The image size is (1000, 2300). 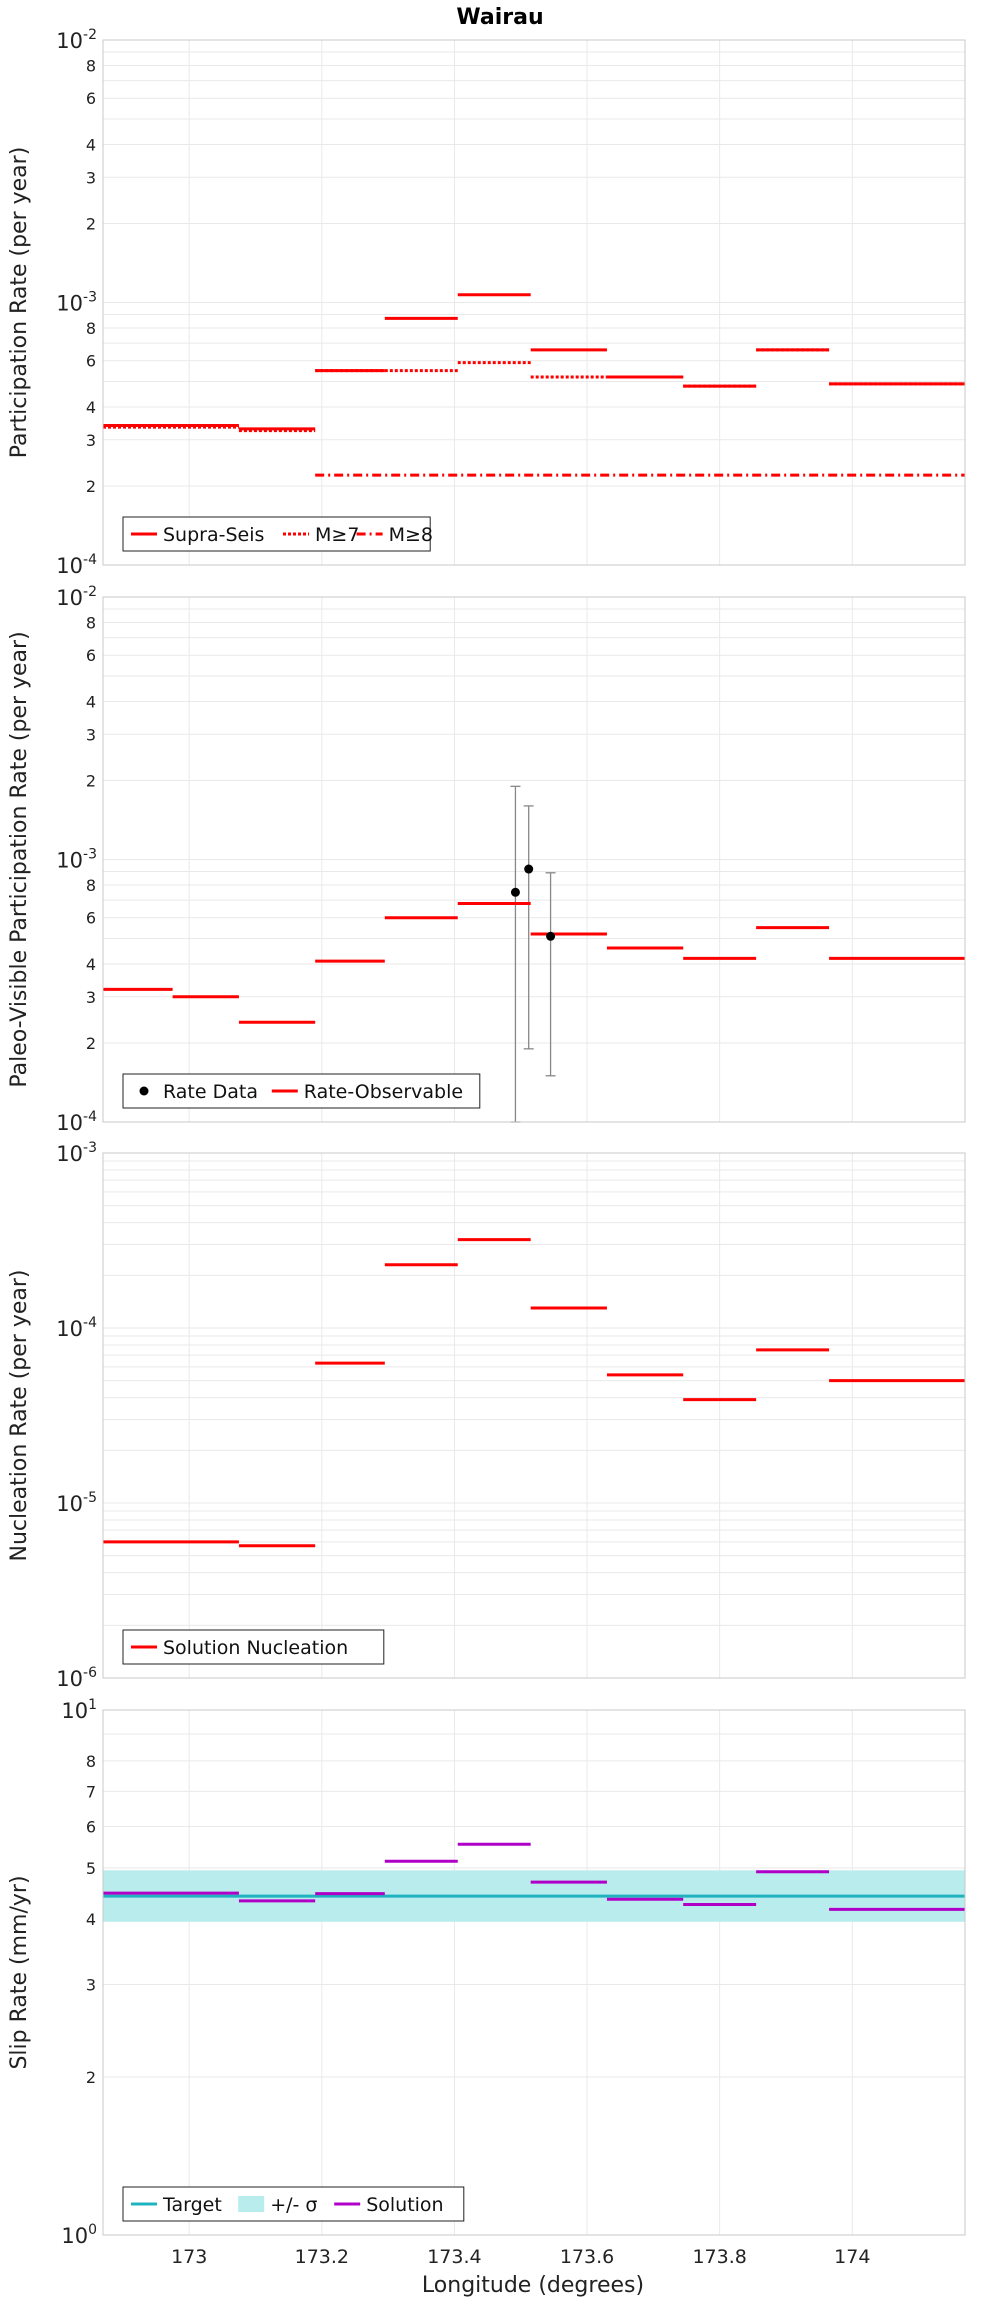 I want to click on y-tick-label: 5, so click(x=91, y=1868).